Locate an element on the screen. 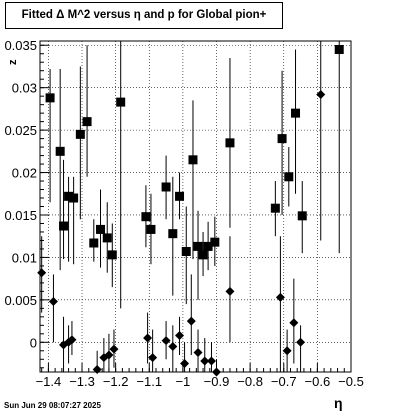  y-tick-label: 0.005 is located at coordinates (20, 300).